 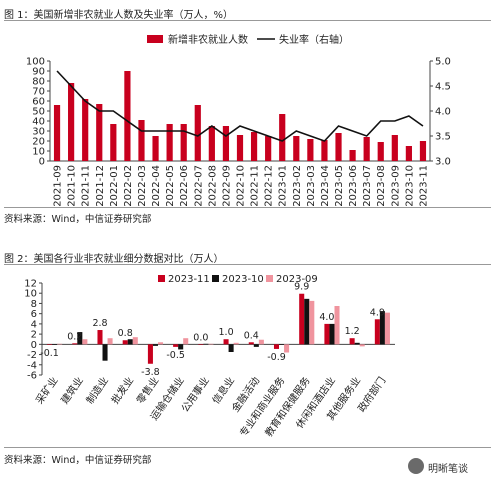 What do you see at coordinates (247, 20) in the screenshot?
I see `figure1-top-rule` at bounding box center [247, 20].